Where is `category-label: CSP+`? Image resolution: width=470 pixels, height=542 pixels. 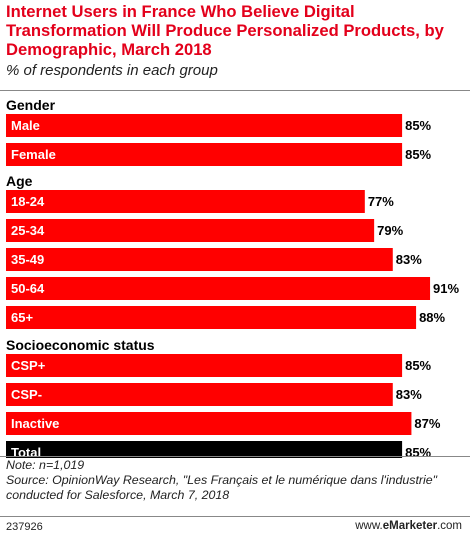 category-label: CSP+ is located at coordinates (28, 365).